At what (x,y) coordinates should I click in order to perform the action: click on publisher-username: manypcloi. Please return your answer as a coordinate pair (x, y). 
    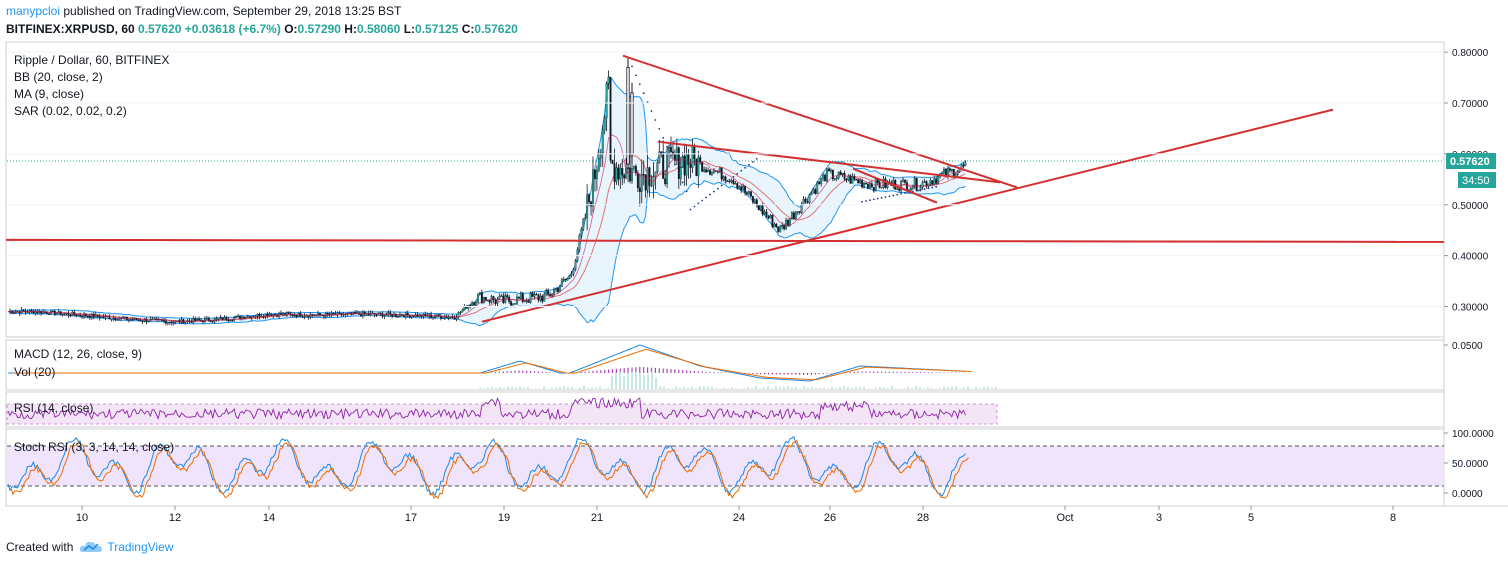
    Looking at the image, I should click on (33, 11).